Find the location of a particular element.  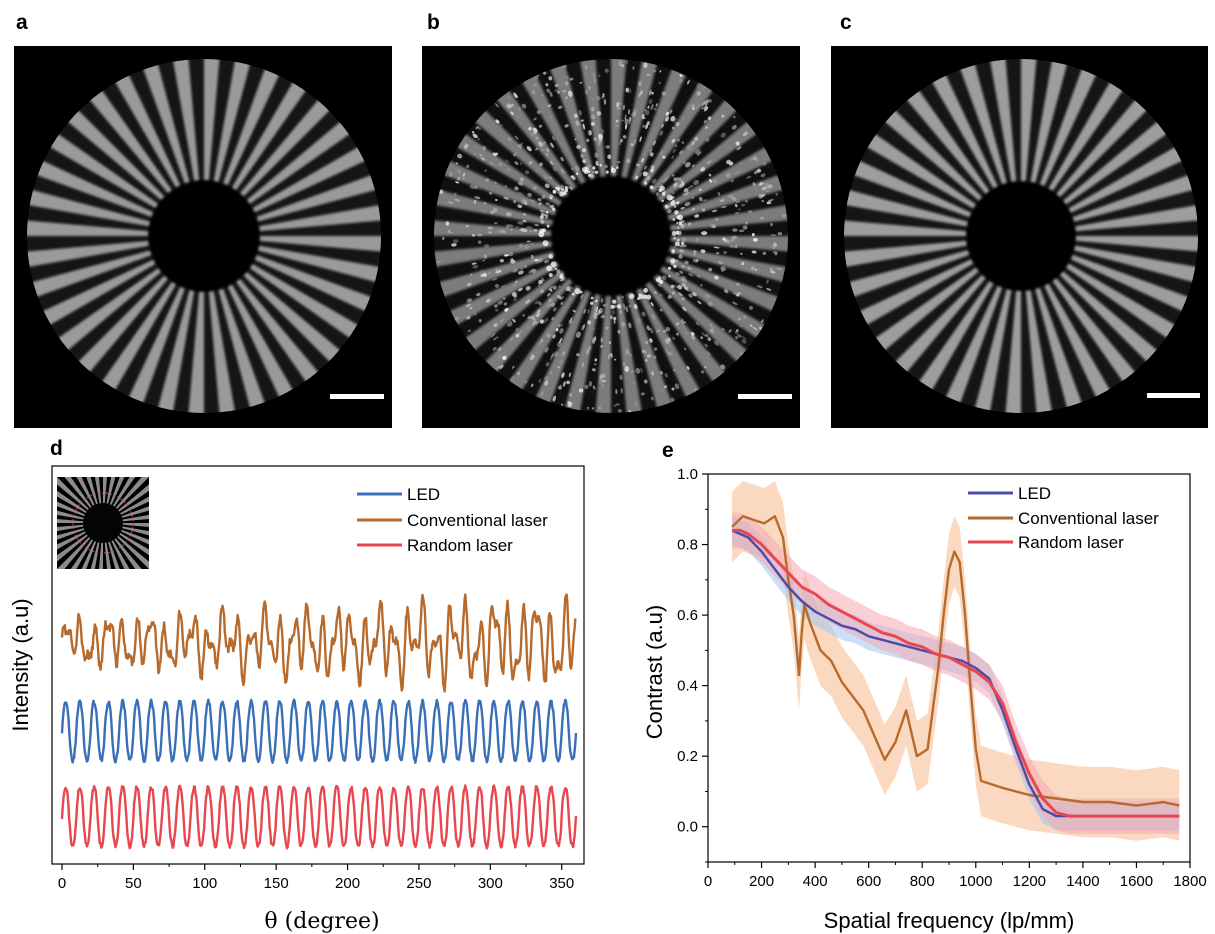

chart-d-xlabel: θ (degree) is located at coordinates (321, 921).